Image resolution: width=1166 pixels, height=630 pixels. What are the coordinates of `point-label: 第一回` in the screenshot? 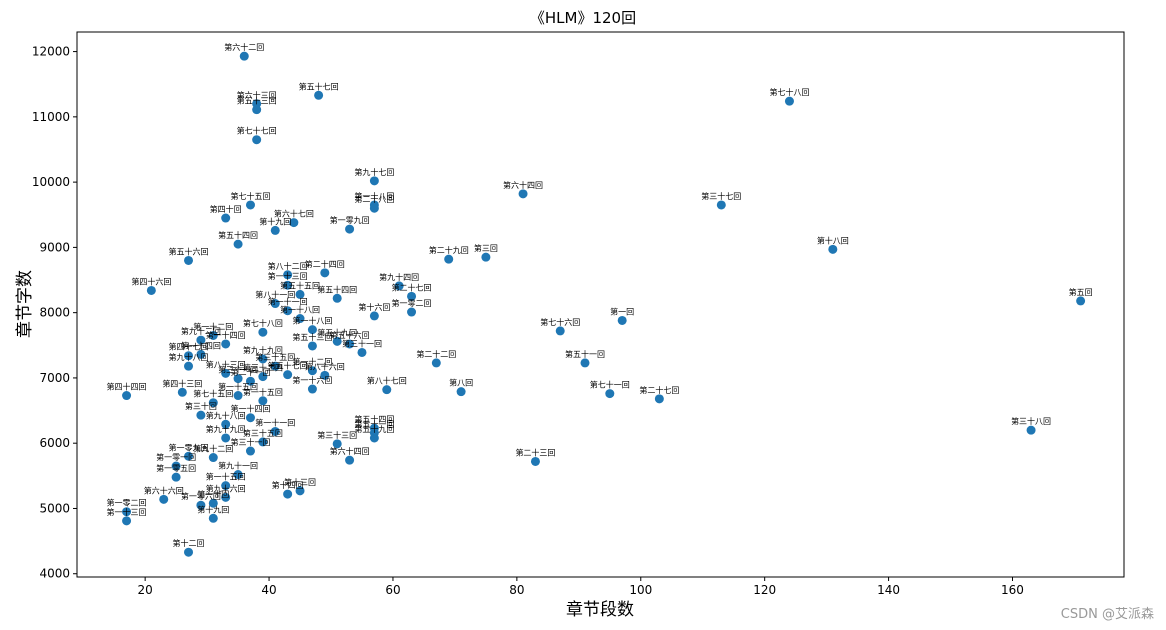 It's located at (622, 311).